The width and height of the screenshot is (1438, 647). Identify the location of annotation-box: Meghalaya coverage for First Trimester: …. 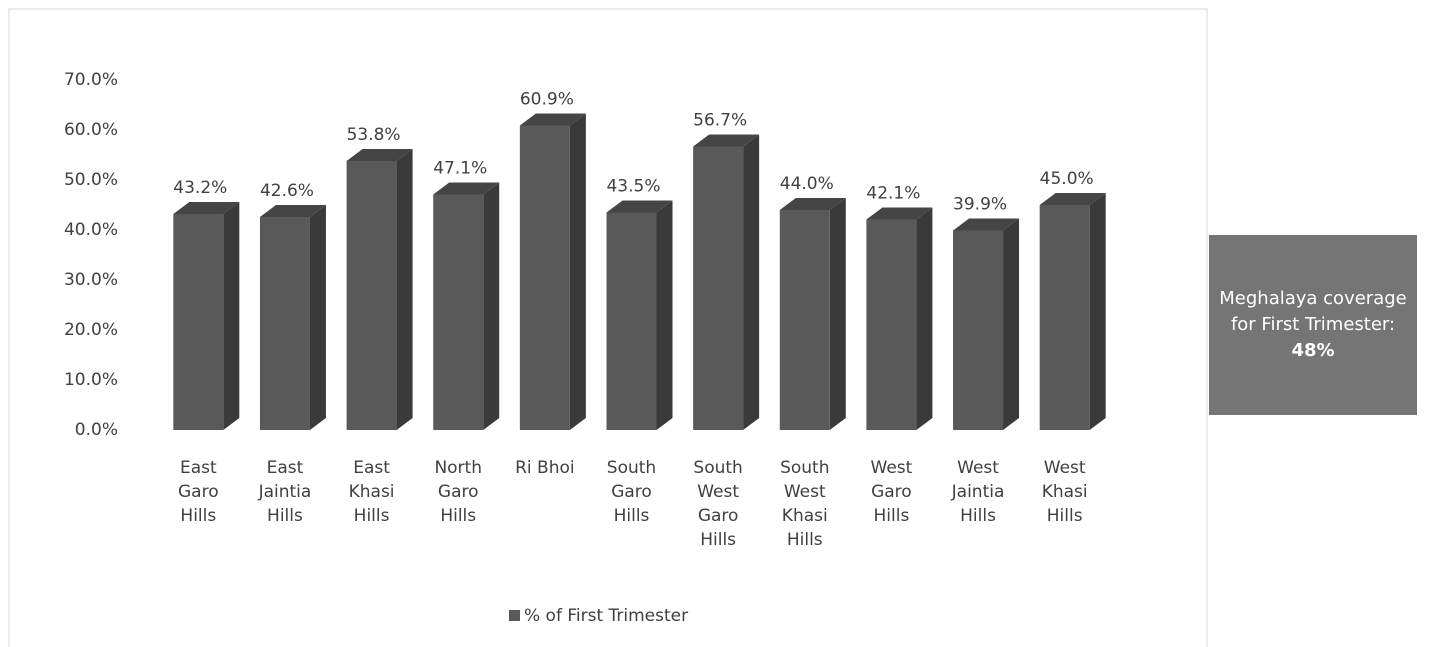
(1313, 325).